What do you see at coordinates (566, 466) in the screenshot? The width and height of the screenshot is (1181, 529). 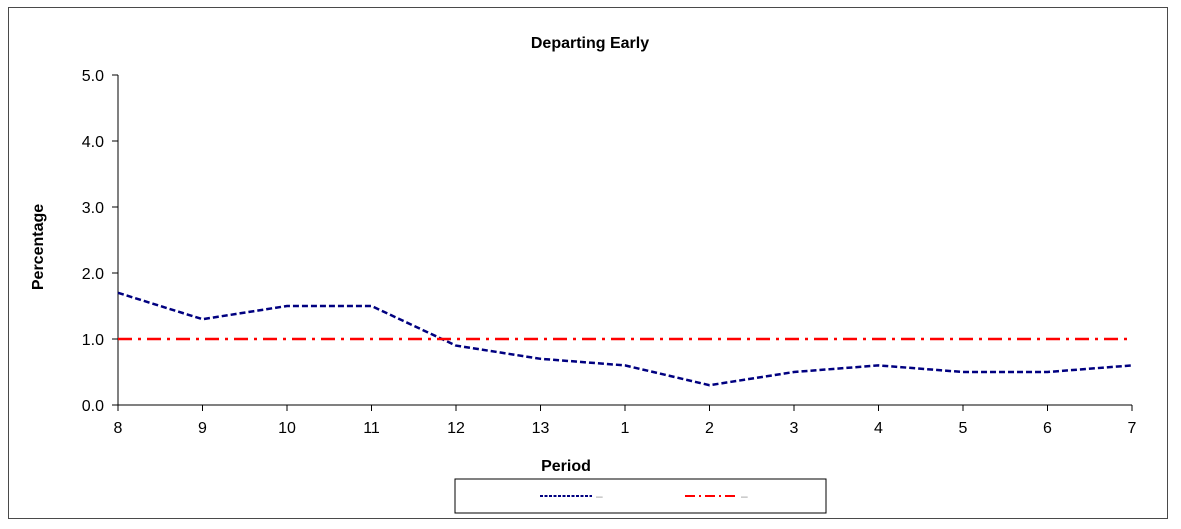 I see `x-axis-label: Period` at bounding box center [566, 466].